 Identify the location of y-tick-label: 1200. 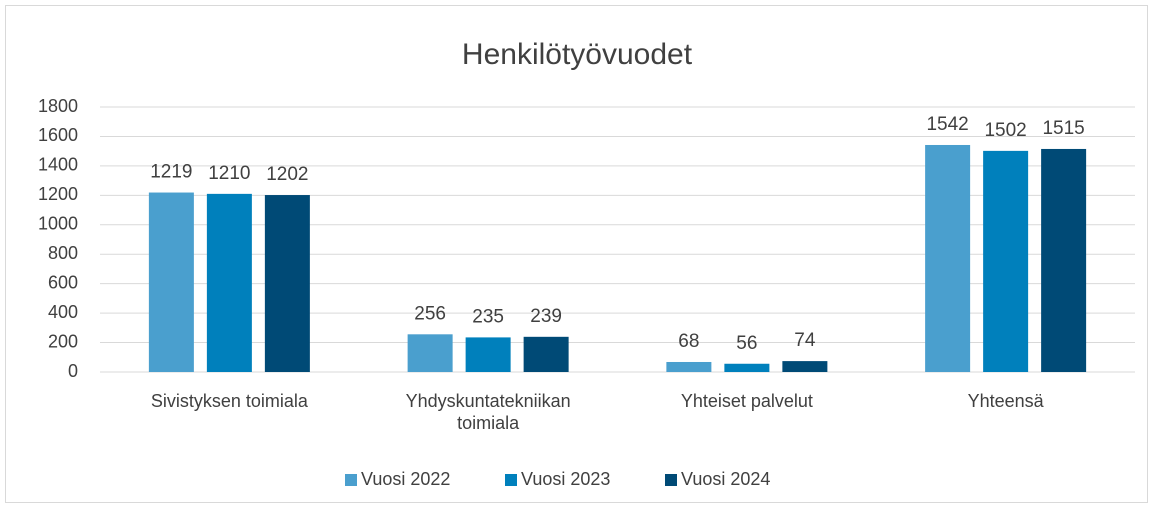
(58, 194).